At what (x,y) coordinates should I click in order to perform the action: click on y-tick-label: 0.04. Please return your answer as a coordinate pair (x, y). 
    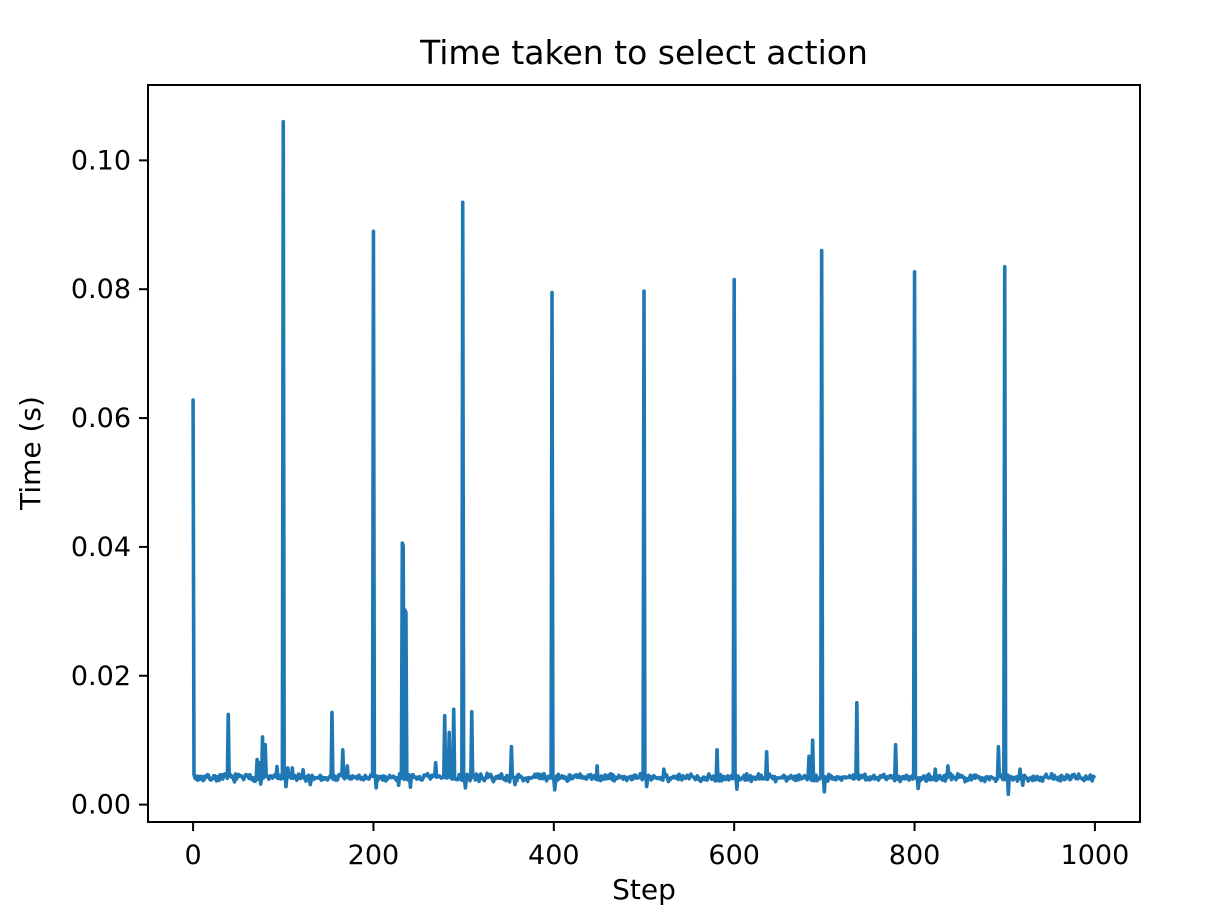
    Looking at the image, I should click on (101, 547).